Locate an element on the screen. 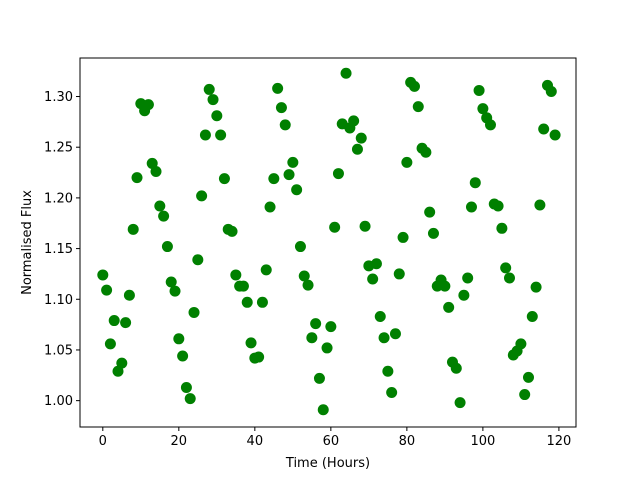  x-tick-label: 100 is located at coordinates (482, 441).